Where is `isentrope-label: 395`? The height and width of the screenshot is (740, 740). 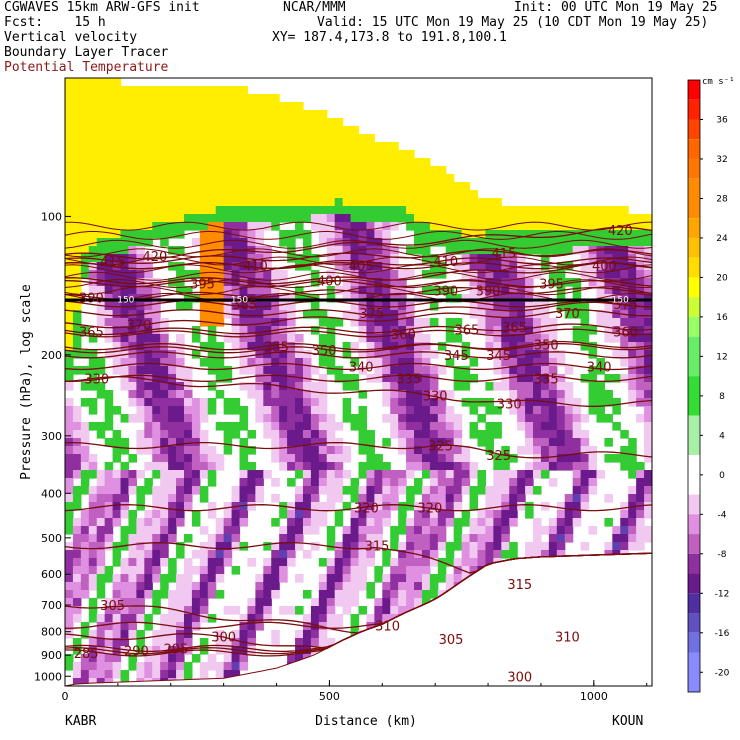
isentrope-label: 395 is located at coordinates (202, 285).